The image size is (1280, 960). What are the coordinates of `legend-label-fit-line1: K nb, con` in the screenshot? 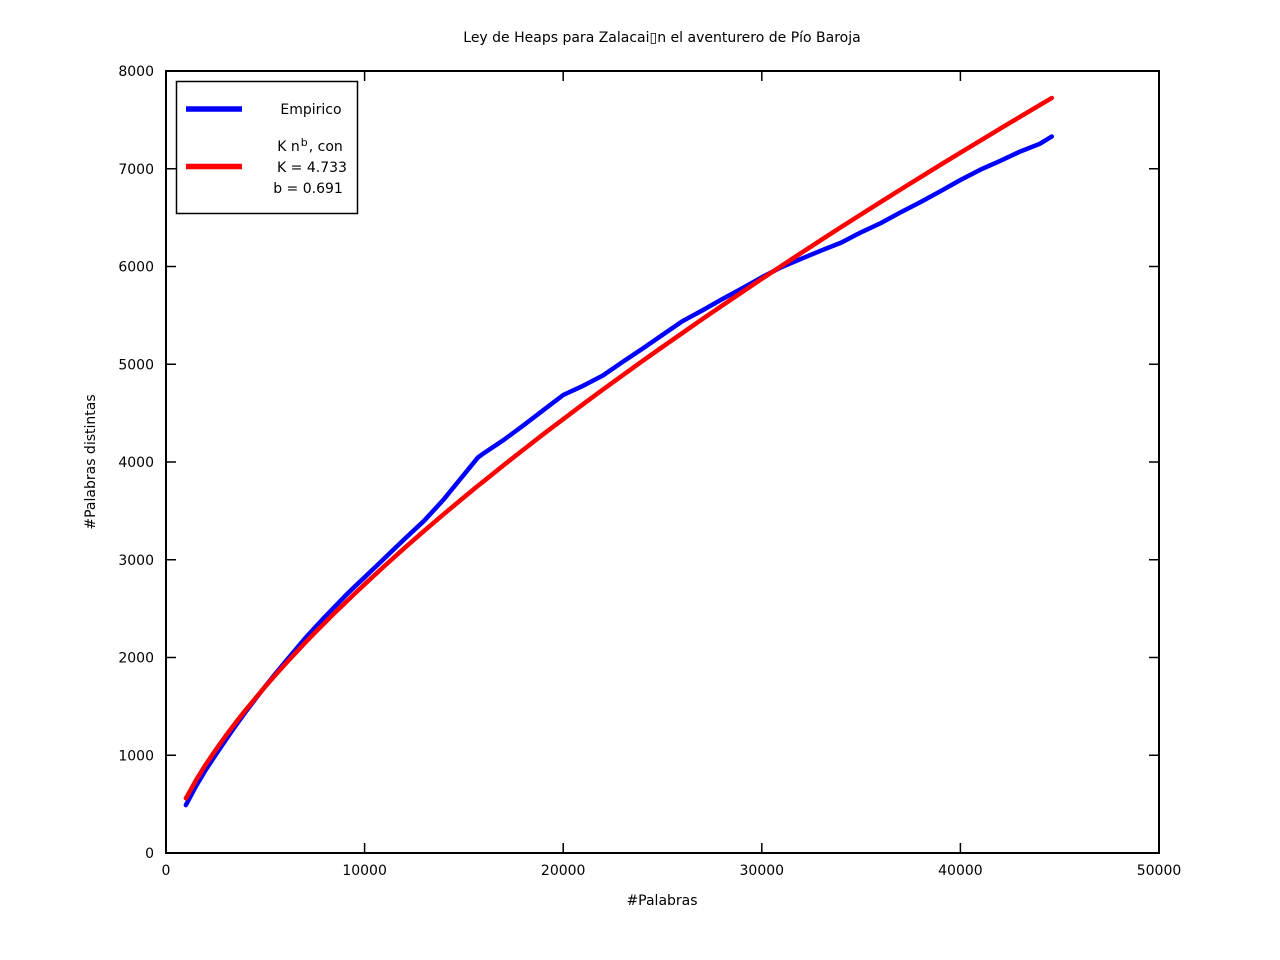 It's located at (310, 145).